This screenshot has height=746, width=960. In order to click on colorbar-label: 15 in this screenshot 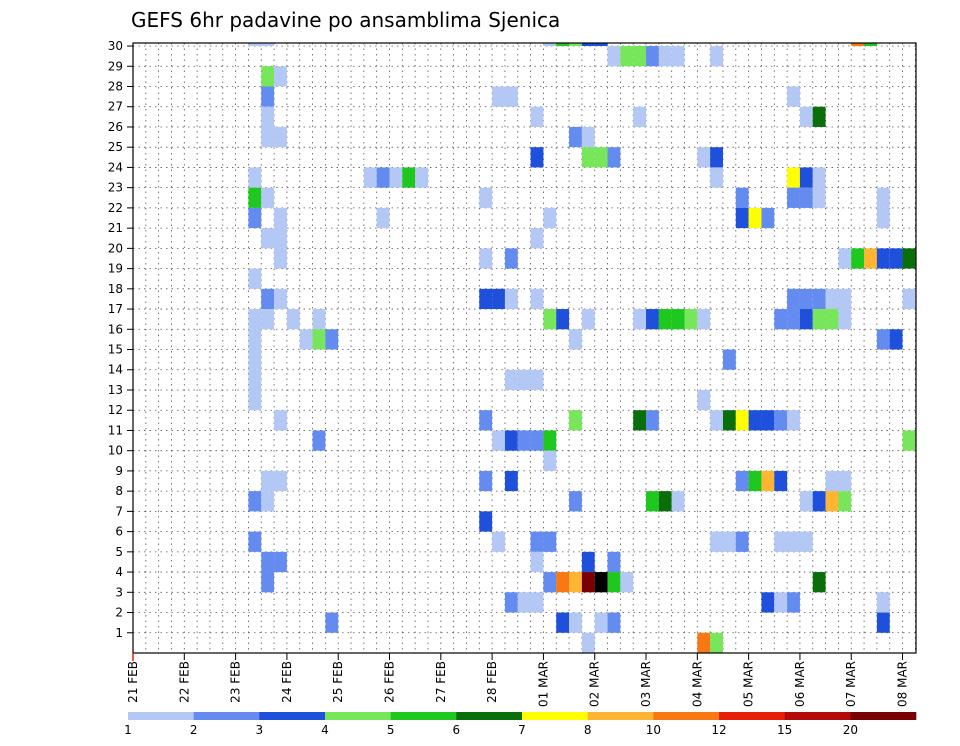, I will do `click(784, 730)`.